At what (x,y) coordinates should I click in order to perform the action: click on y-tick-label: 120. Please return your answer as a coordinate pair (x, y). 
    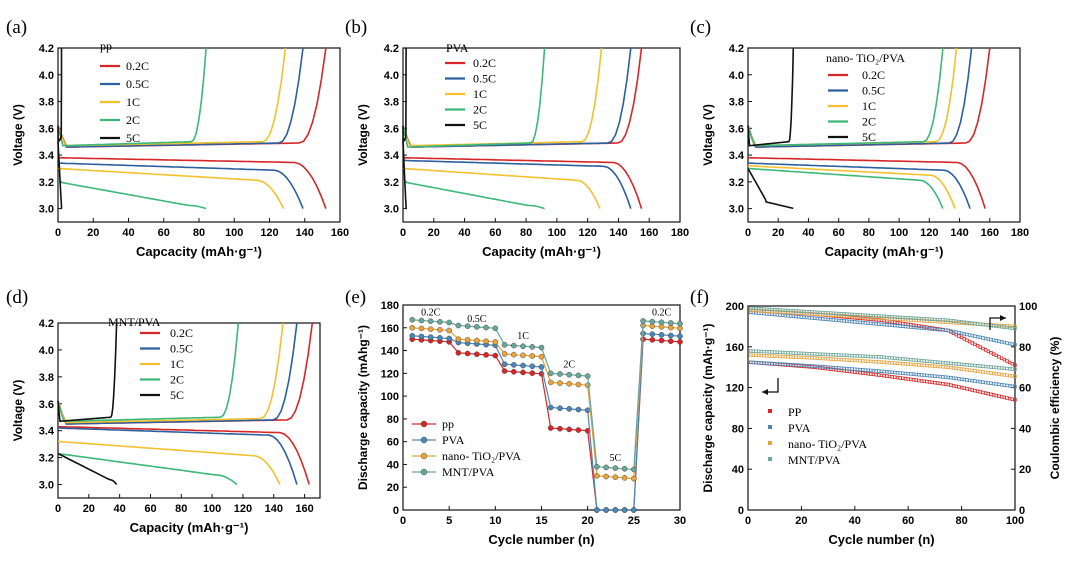
    Looking at the image, I should click on (390, 374).